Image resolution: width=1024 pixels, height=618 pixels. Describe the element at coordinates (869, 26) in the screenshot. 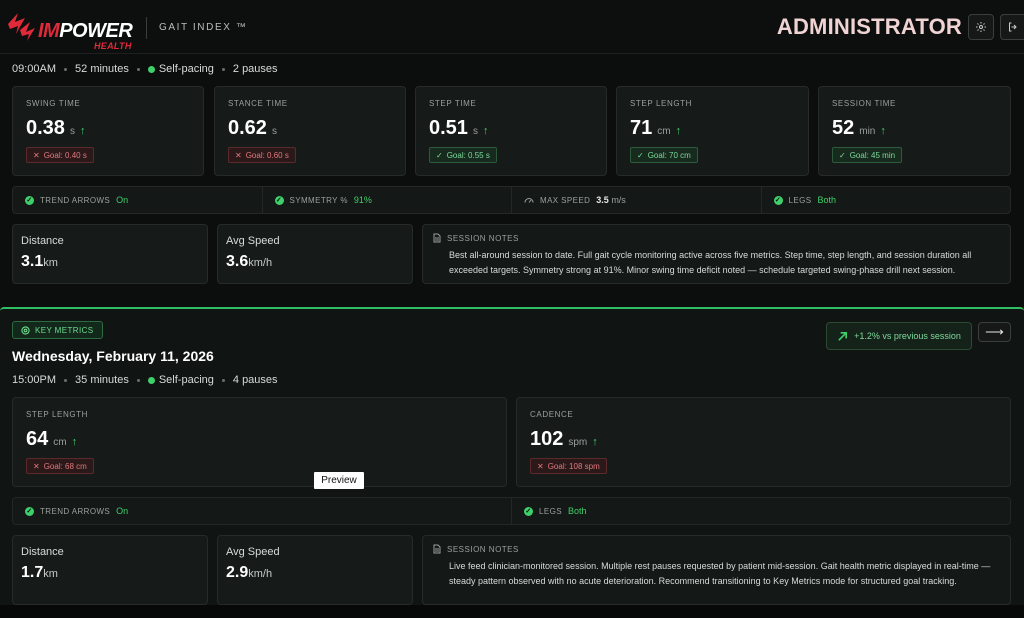

I see `role-title: ADMINISTRATOR` at that location.